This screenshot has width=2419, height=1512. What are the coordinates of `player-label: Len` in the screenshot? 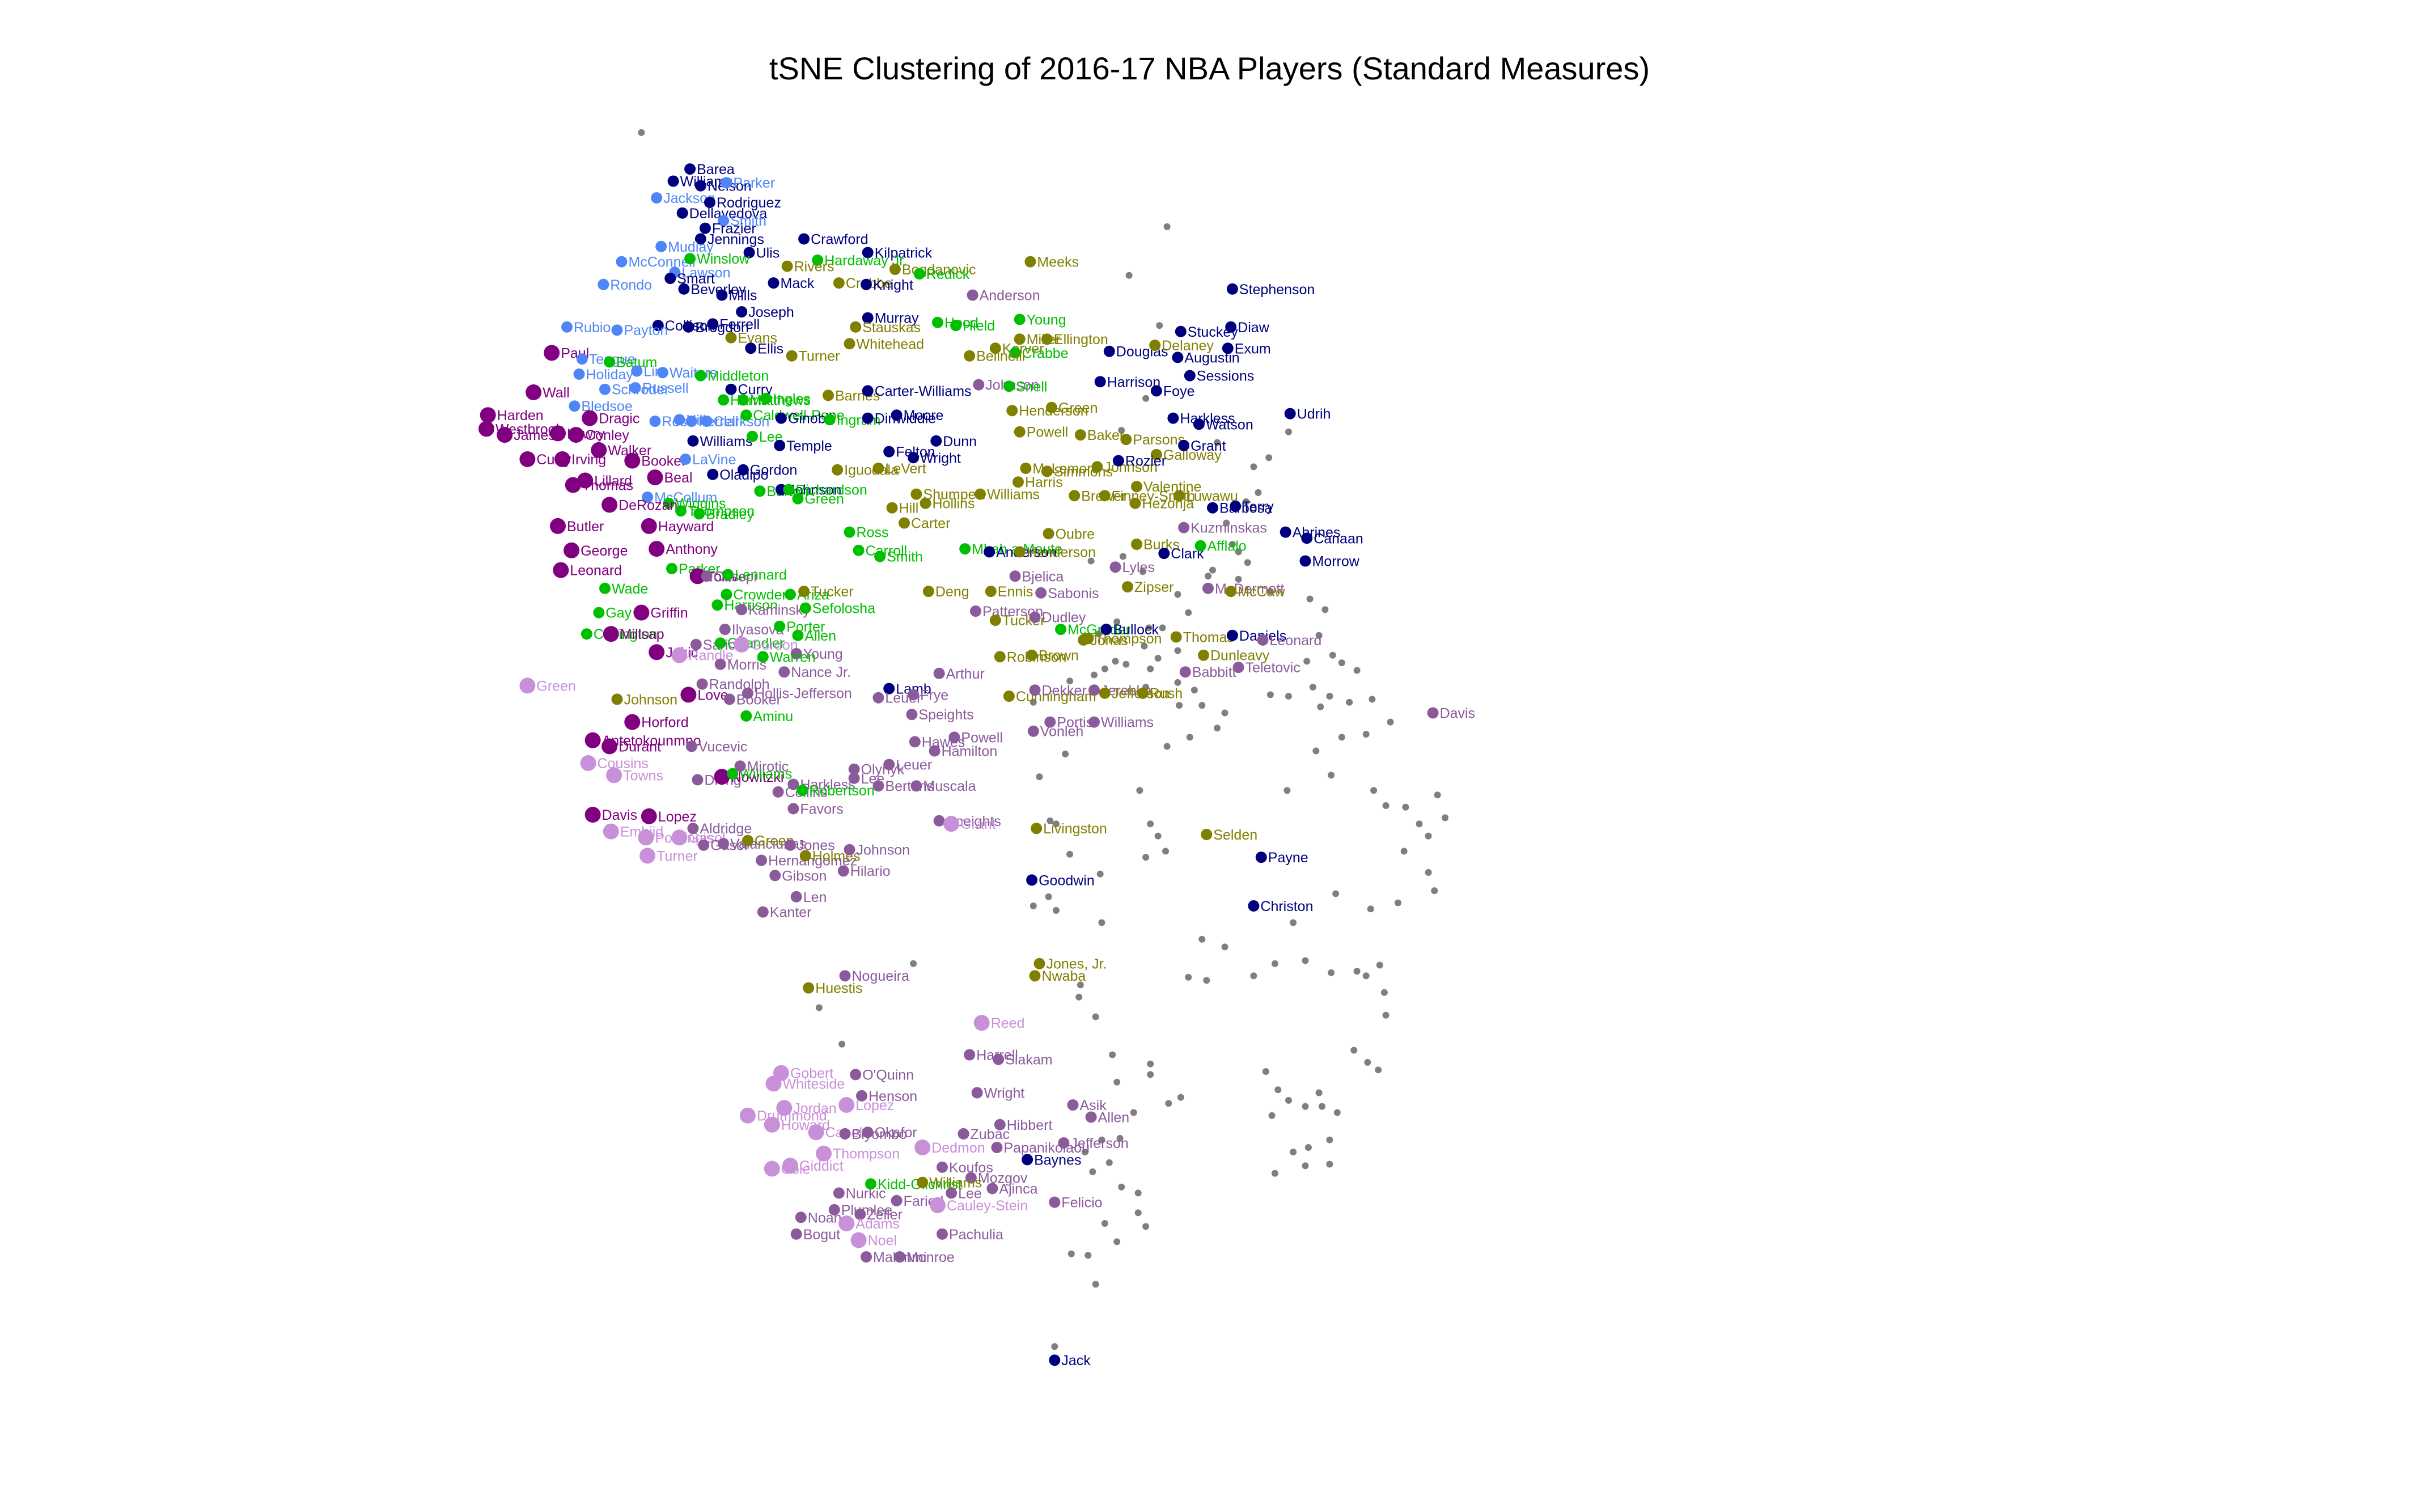 It's located at (815, 897).